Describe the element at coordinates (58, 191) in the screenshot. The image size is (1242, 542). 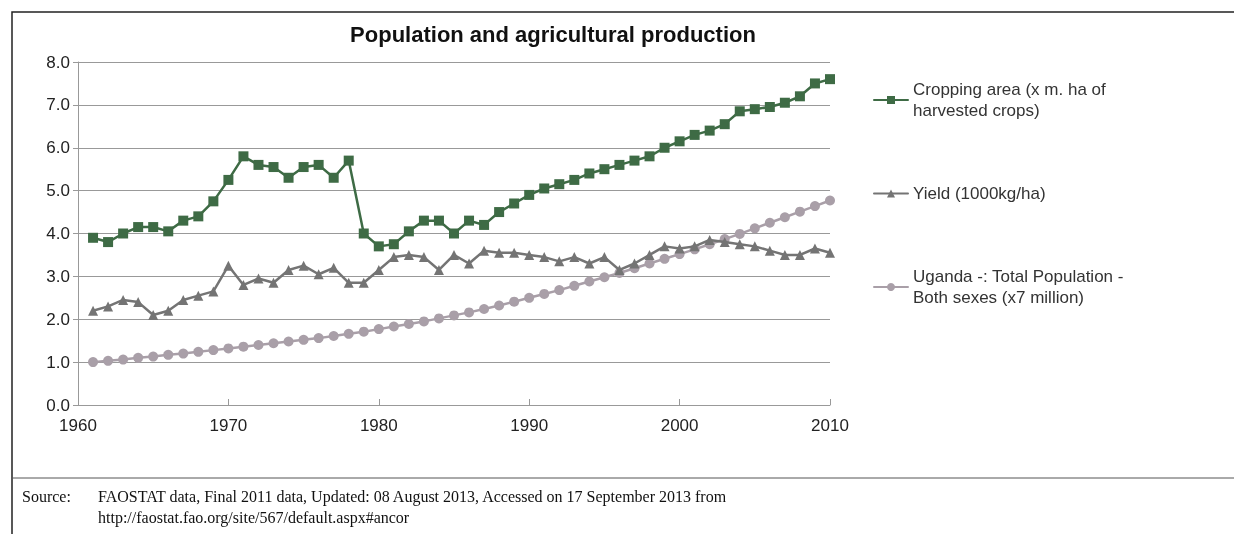
I see `y-tick-label: 5.0` at that location.